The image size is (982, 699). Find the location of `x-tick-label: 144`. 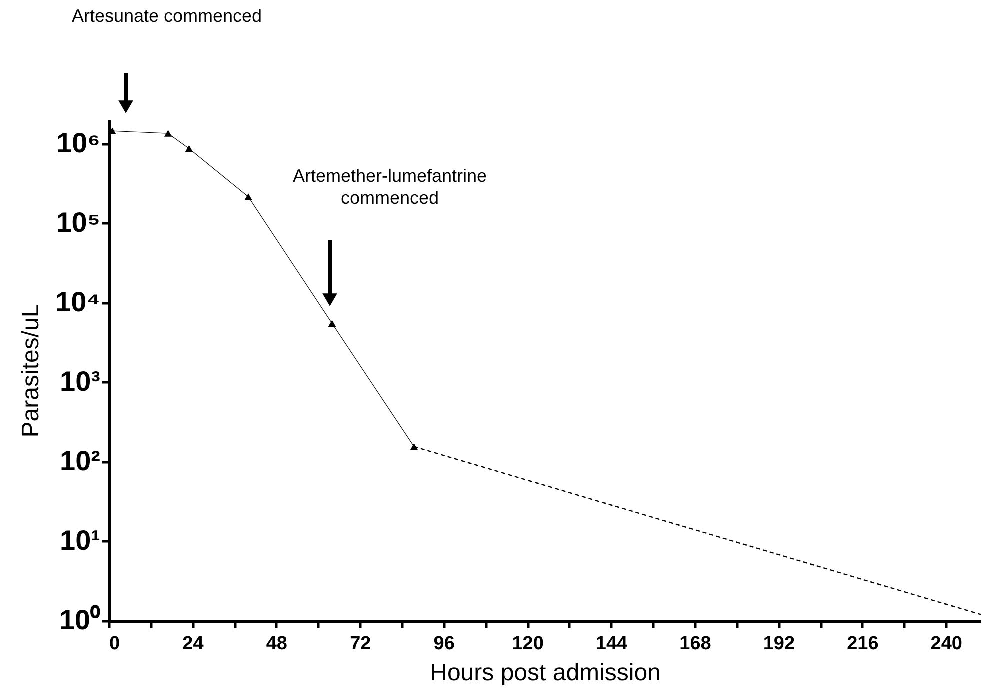

x-tick-label: 144 is located at coordinates (612, 644).